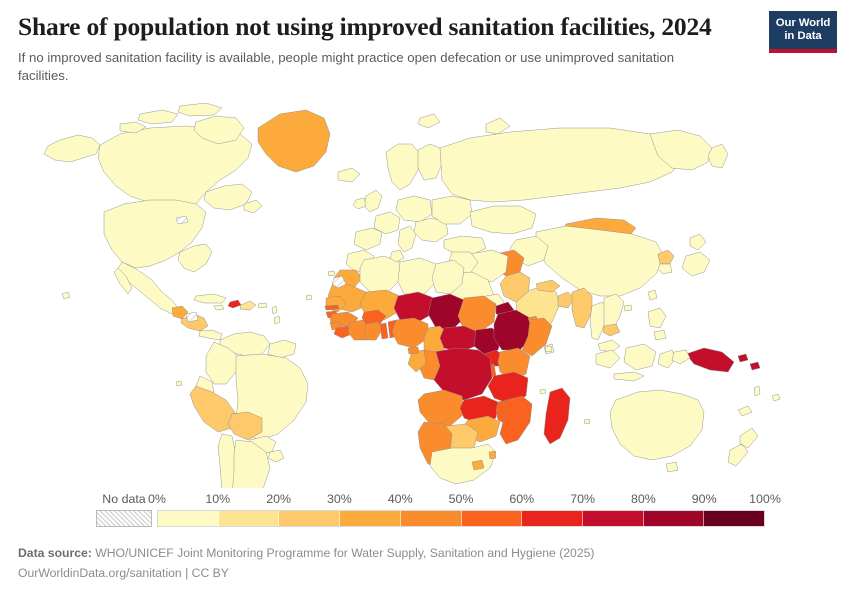 Image resolution: width=850 pixels, height=600 pixels. Describe the element at coordinates (749, 362) in the screenshot. I see `region-solomon-islands` at that location.